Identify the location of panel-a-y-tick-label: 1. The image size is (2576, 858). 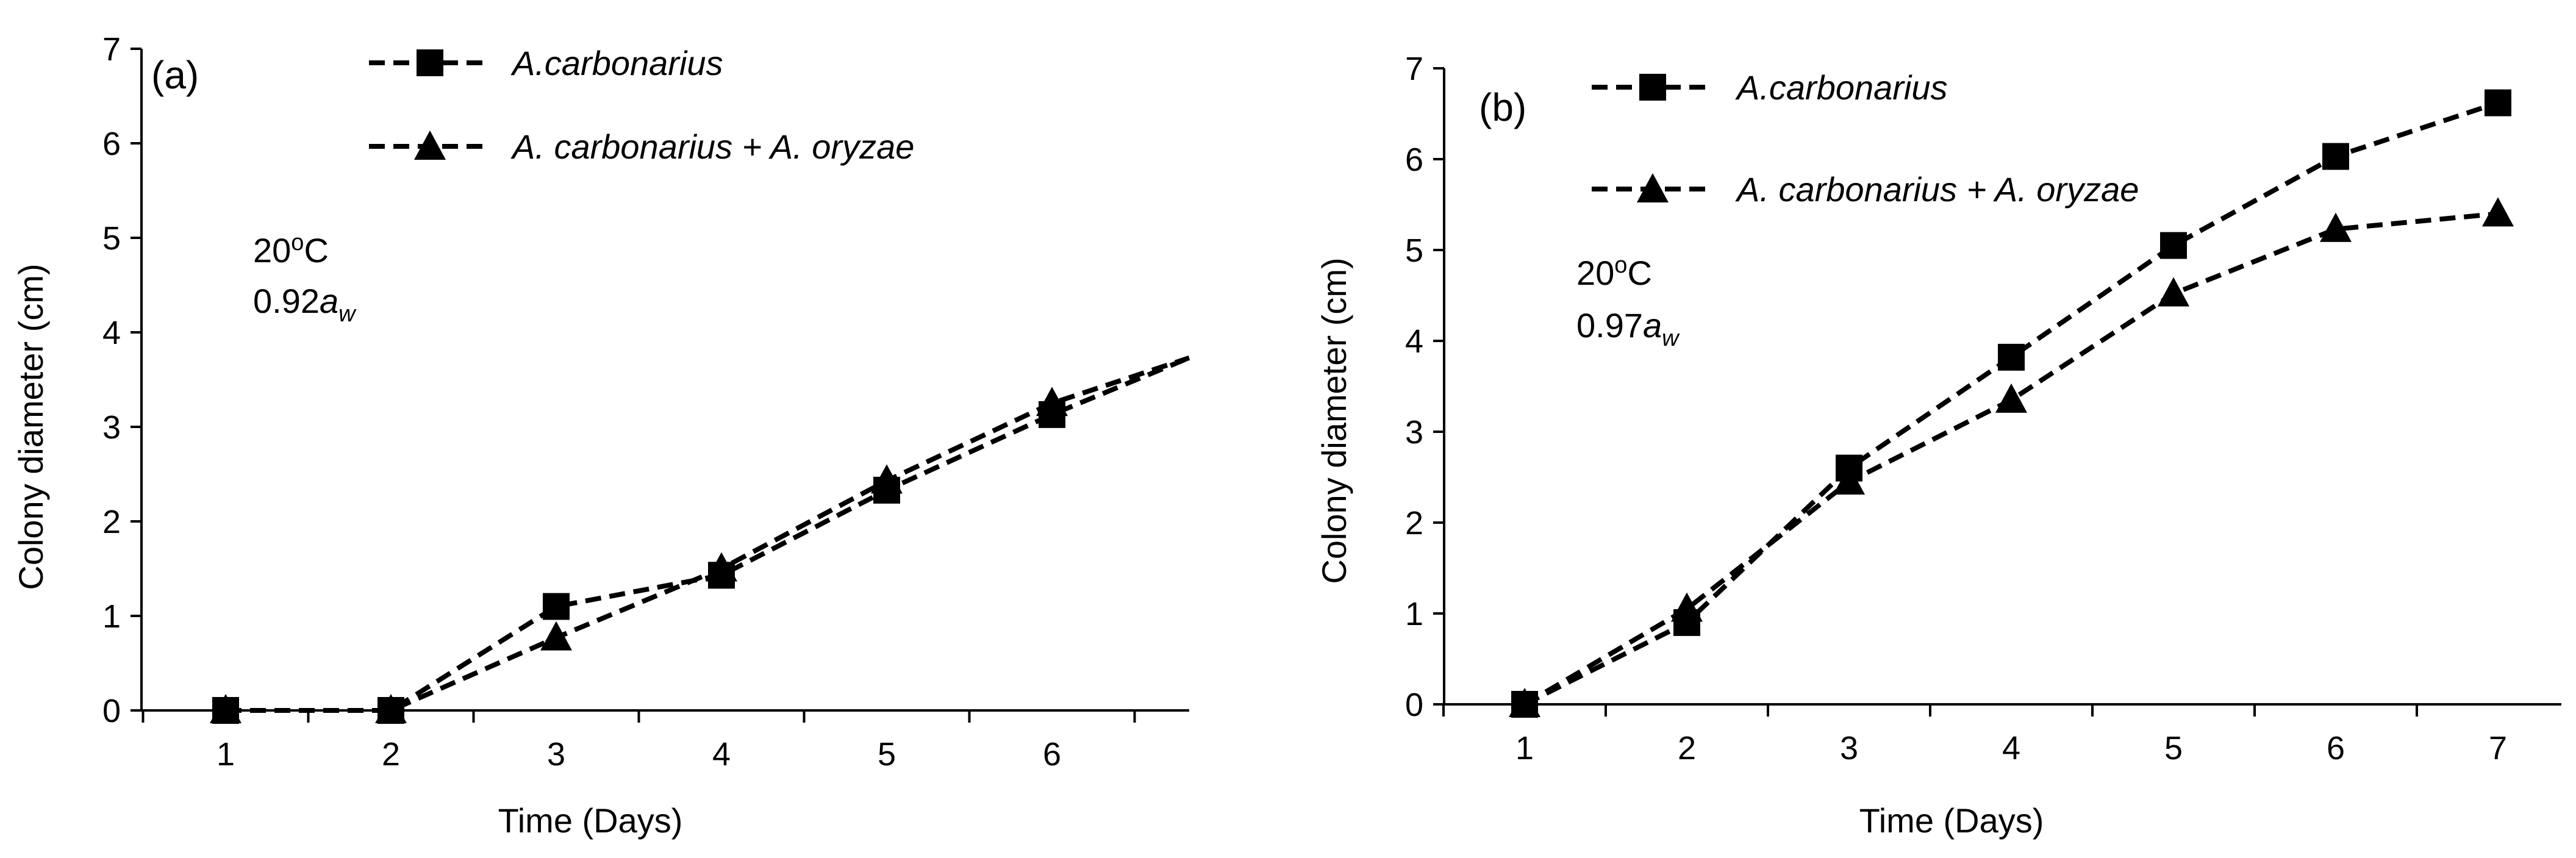
(111, 616).